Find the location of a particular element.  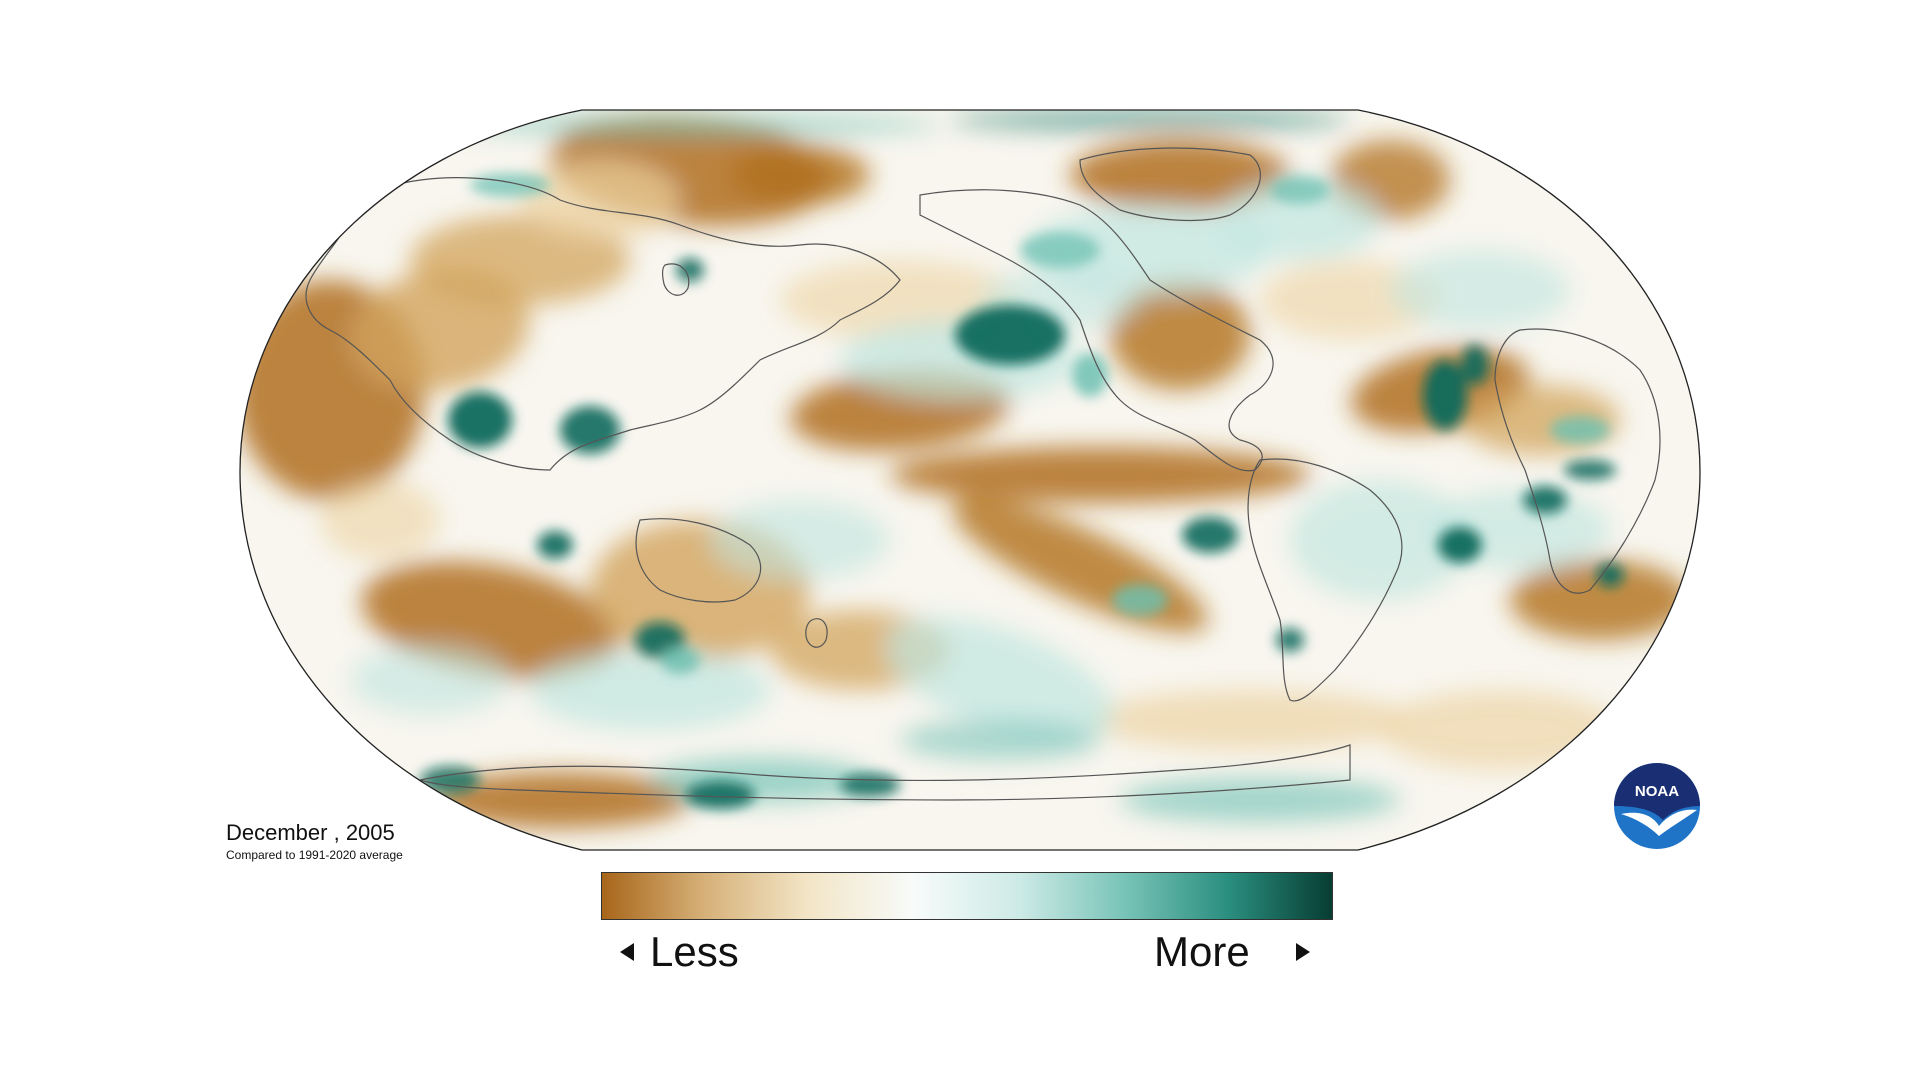

map-baseline-subtitle: Compared to 1991-2020 average is located at coordinates (314, 855).